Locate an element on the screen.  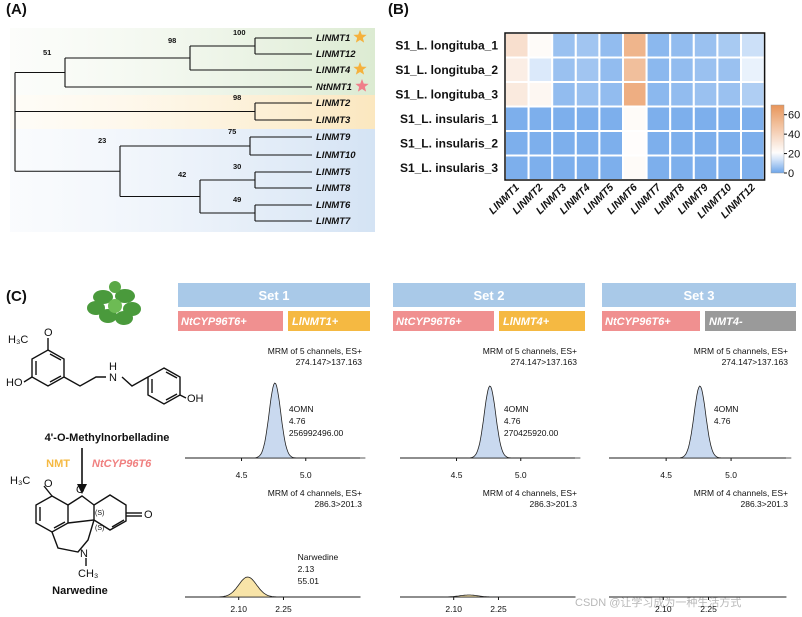
row-label: S1_L. longituba_3 is located at coordinates (446, 94).